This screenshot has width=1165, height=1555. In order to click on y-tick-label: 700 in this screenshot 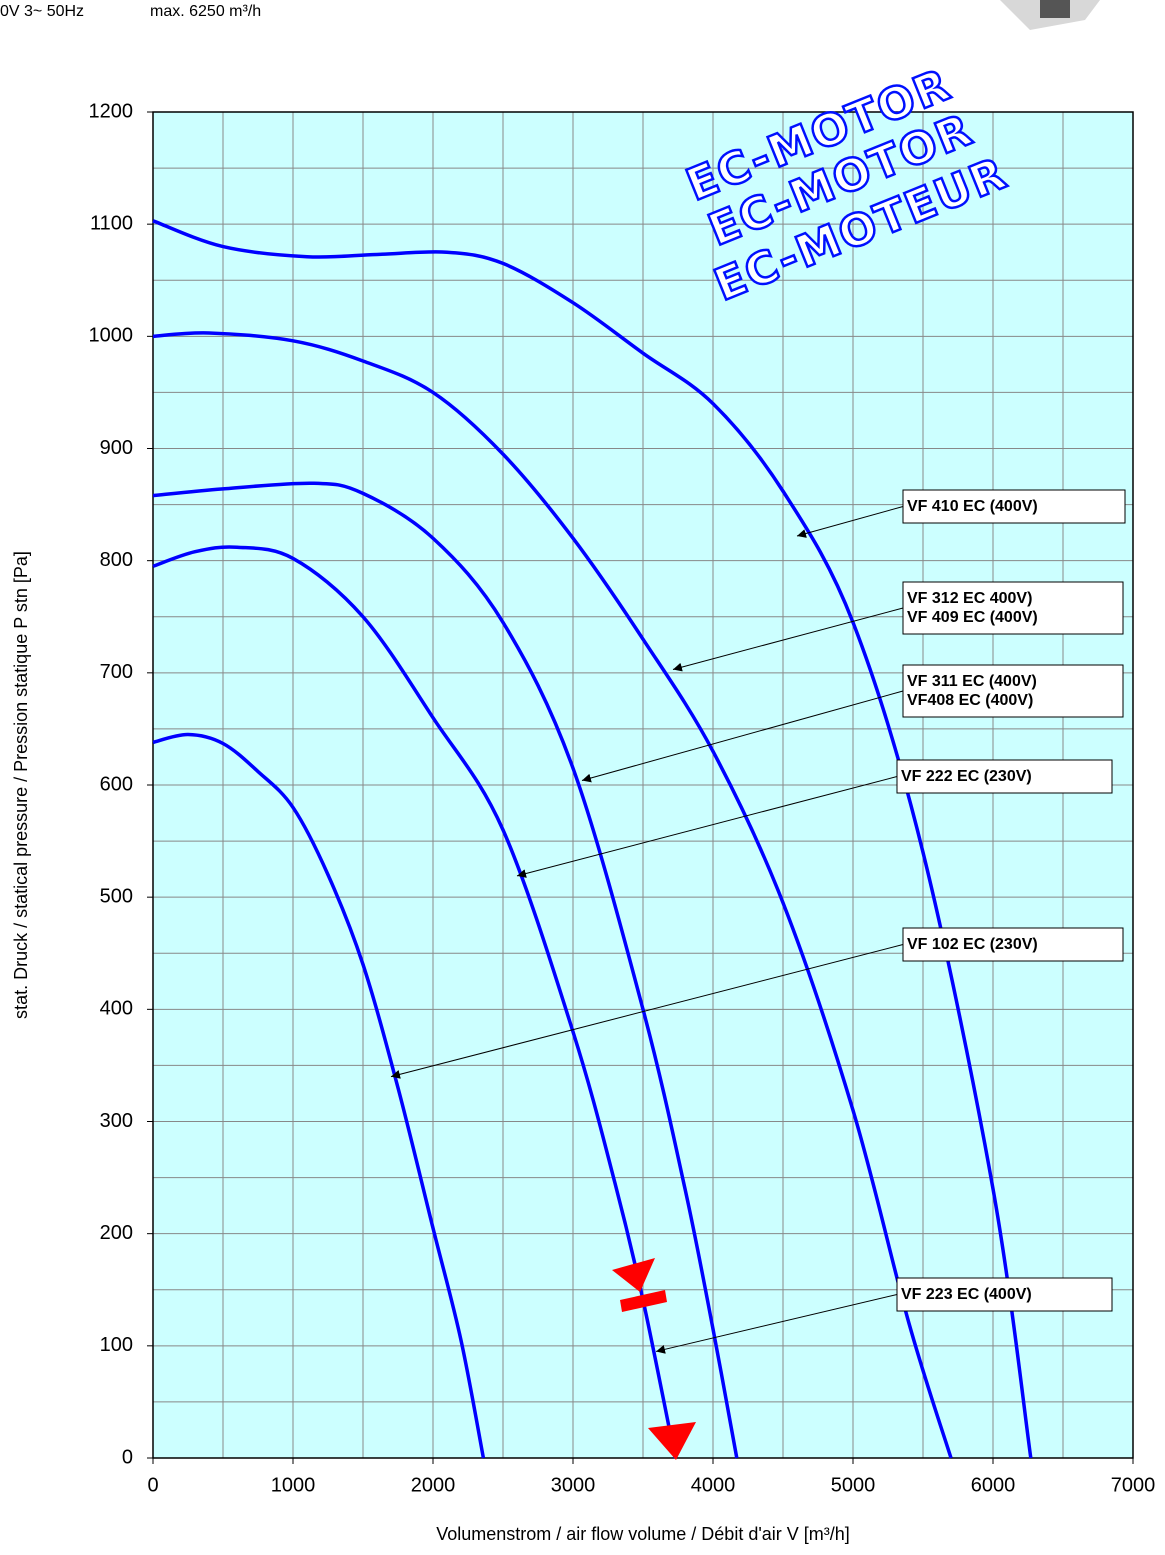, I will do `click(116, 672)`.